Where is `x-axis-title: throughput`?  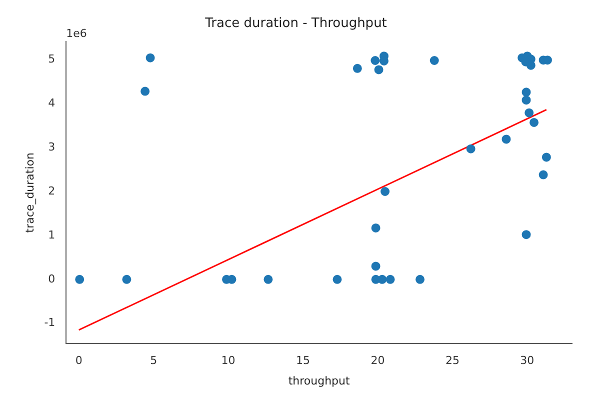
x-axis-title: throughput is located at coordinates (319, 381).